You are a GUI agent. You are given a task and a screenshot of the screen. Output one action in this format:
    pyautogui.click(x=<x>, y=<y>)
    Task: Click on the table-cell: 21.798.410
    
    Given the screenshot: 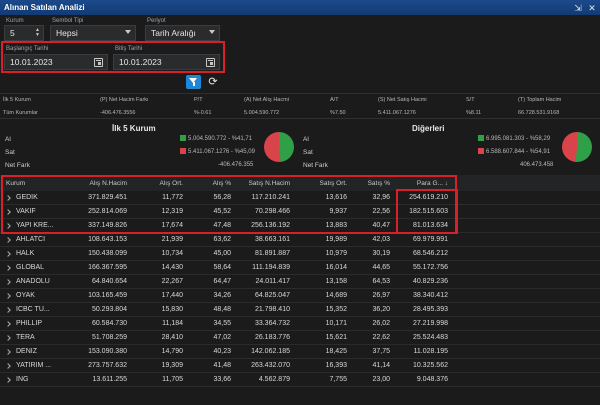 What is the action you would take?
    pyautogui.click(x=272, y=309)
    